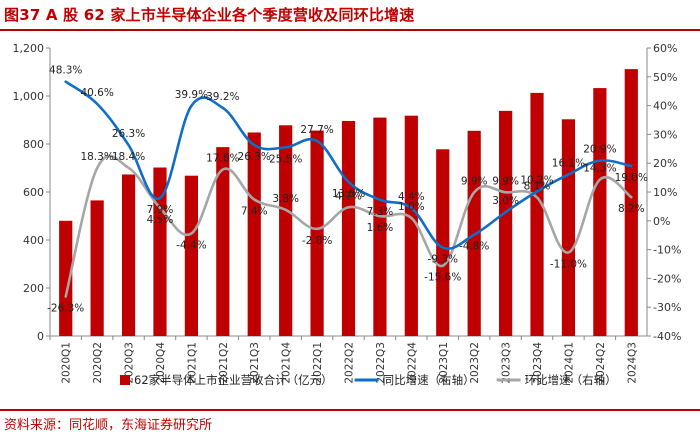 This screenshot has width=700, height=440. What do you see at coordinates (665, 163) in the screenshot?
I see `right-tick-label: 20%` at bounding box center [665, 163].